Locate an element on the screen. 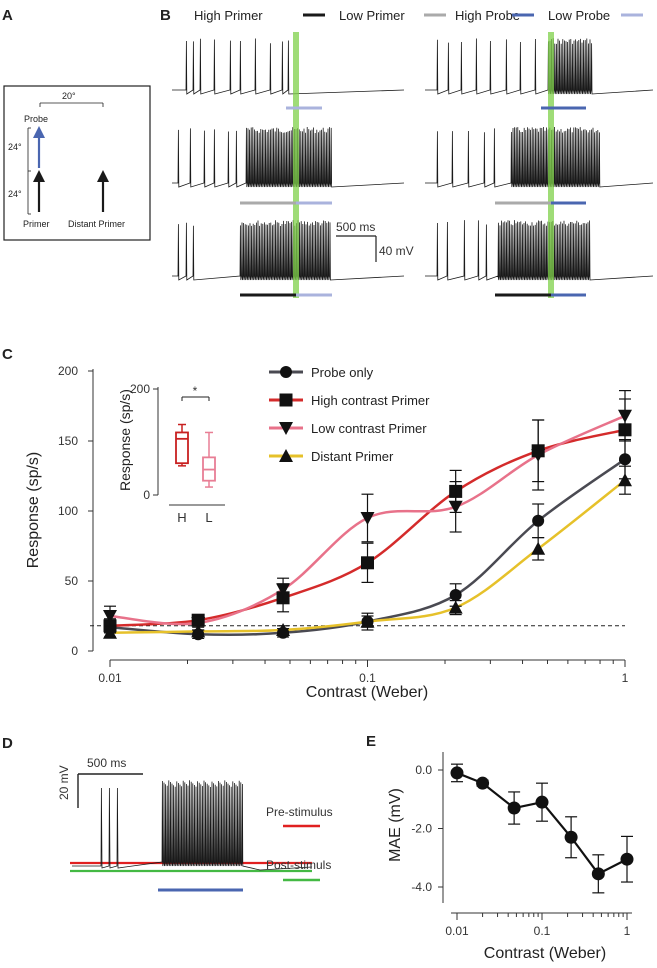 This screenshot has height=968, width=657. e-x-axis-label: Contrast (Weber) is located at coordinates (545, 953).